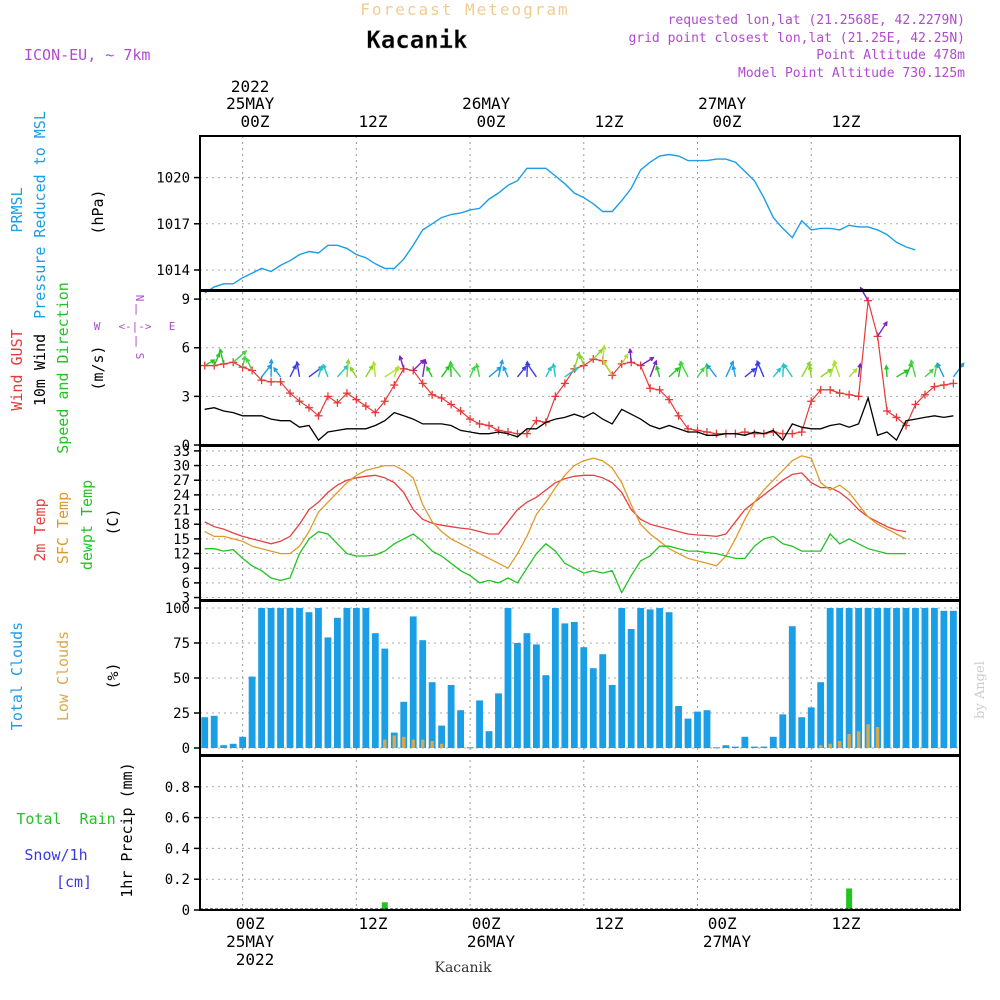 Image resolution: width=1000 pixels, height=1000 pixels. What do you see at coordinates (255, 941) in the screenshot?
I see `bottom-label-h0: 00Z 25MAY 2022` at bounding box center [255, 941].